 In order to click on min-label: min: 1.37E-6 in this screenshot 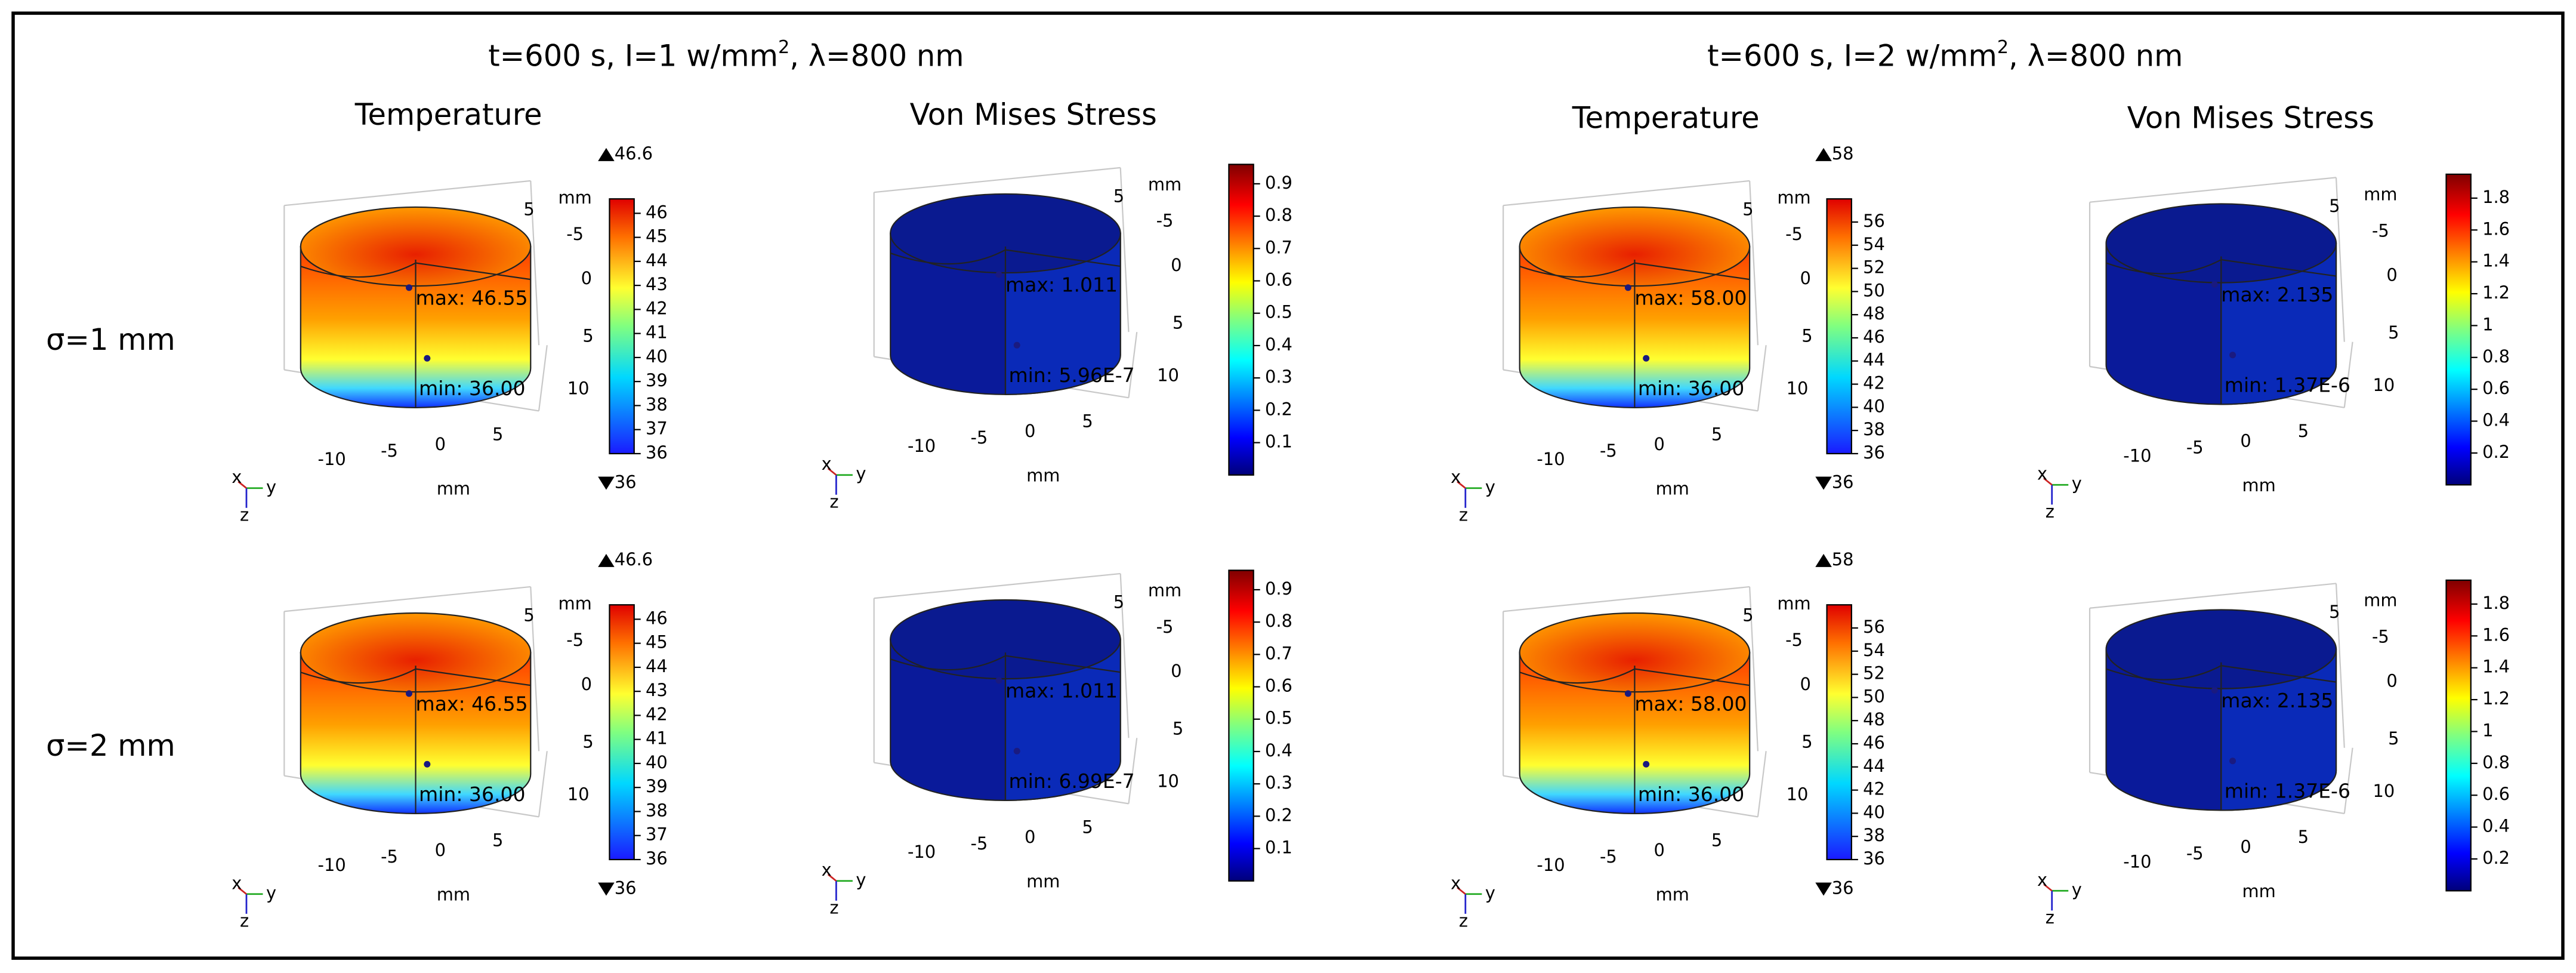, I will do `click(2287, 385)`.